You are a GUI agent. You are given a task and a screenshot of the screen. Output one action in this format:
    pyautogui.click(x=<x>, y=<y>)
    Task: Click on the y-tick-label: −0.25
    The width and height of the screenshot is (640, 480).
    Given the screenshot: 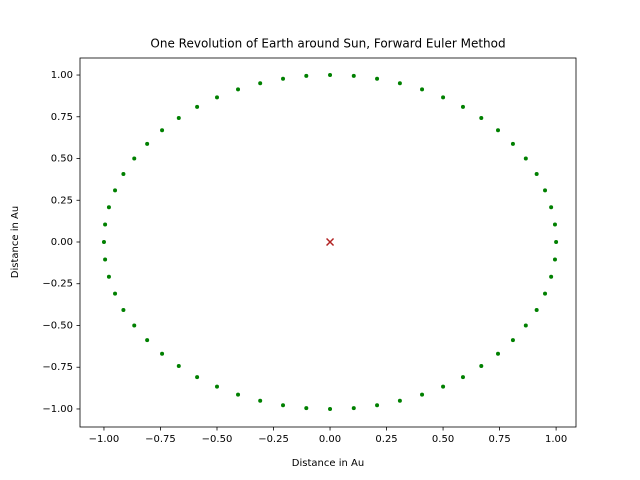 What is the action you would take?
    pyautogui.click(x=57, y=284)
    